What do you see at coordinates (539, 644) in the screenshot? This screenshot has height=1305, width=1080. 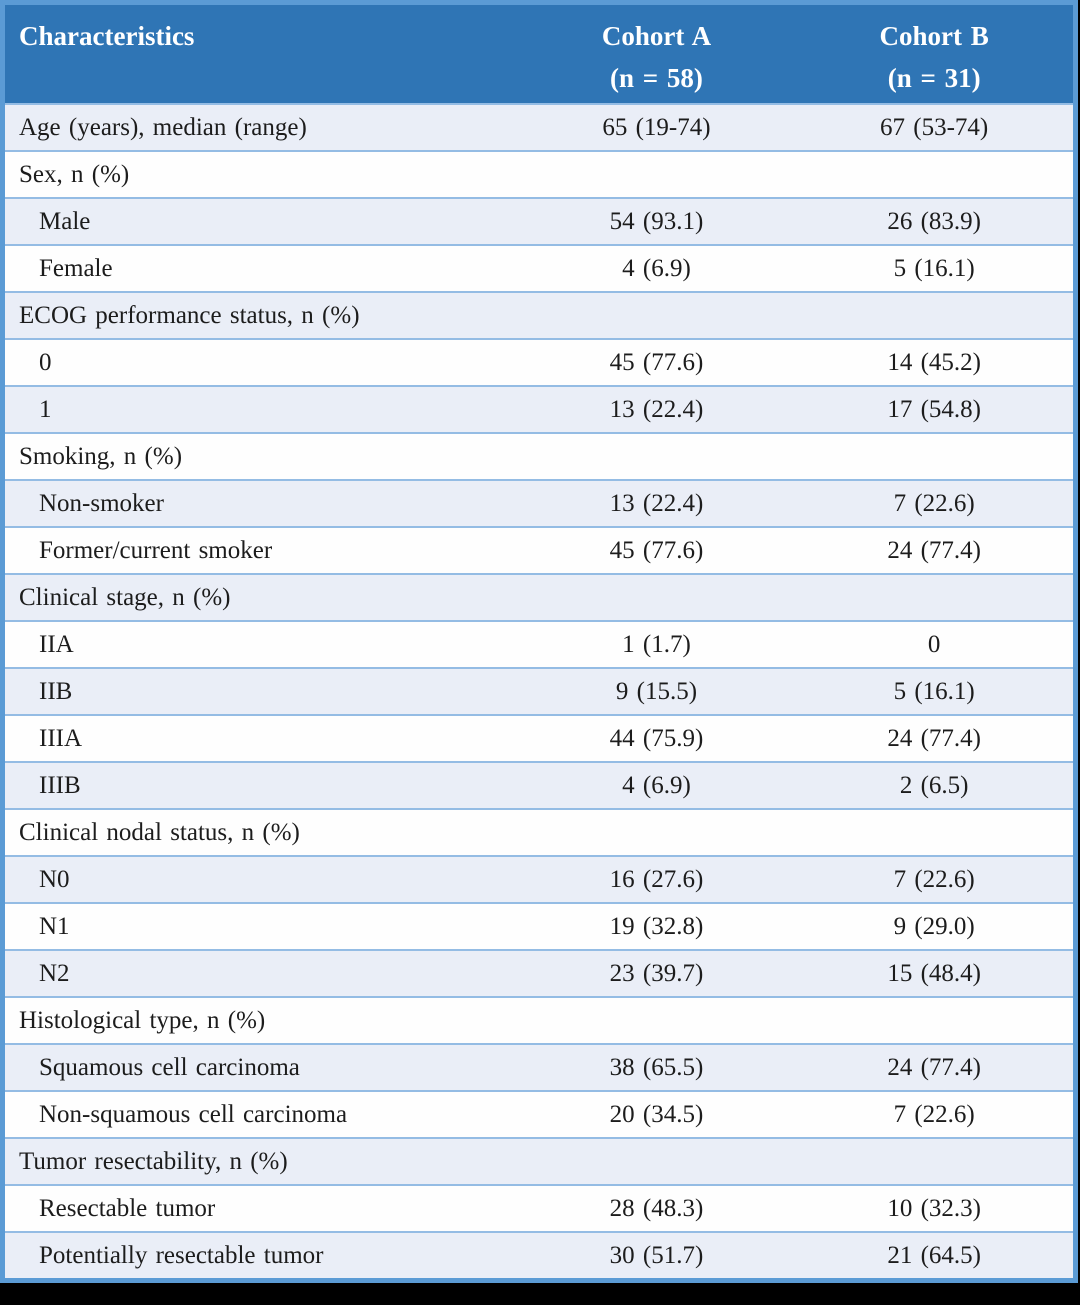 I see `table-row: IIA 1 (1.7) 0` at bounding box center [539, 644].